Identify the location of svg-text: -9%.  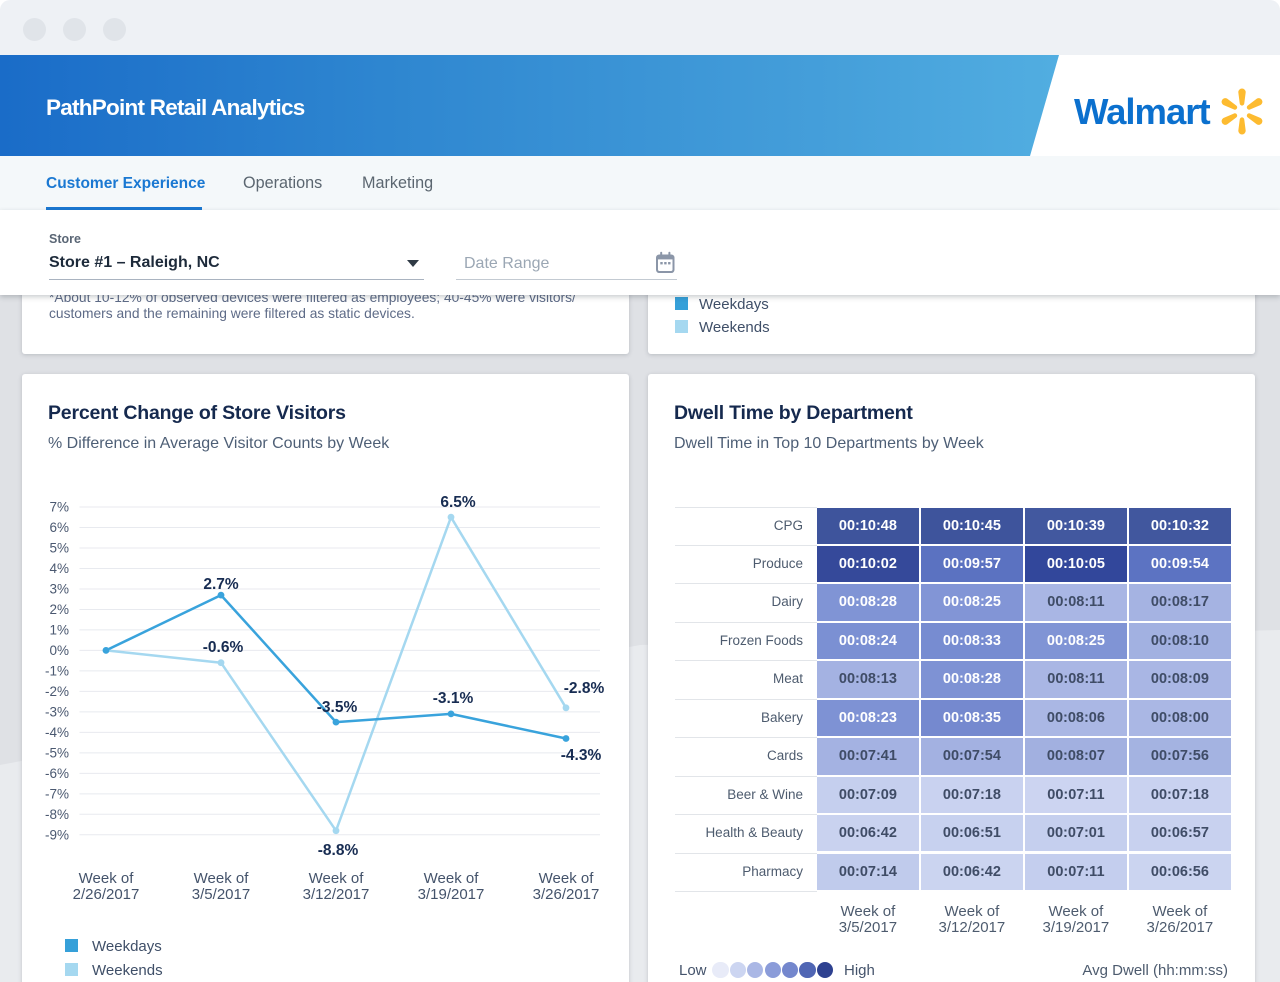
(57, 834).